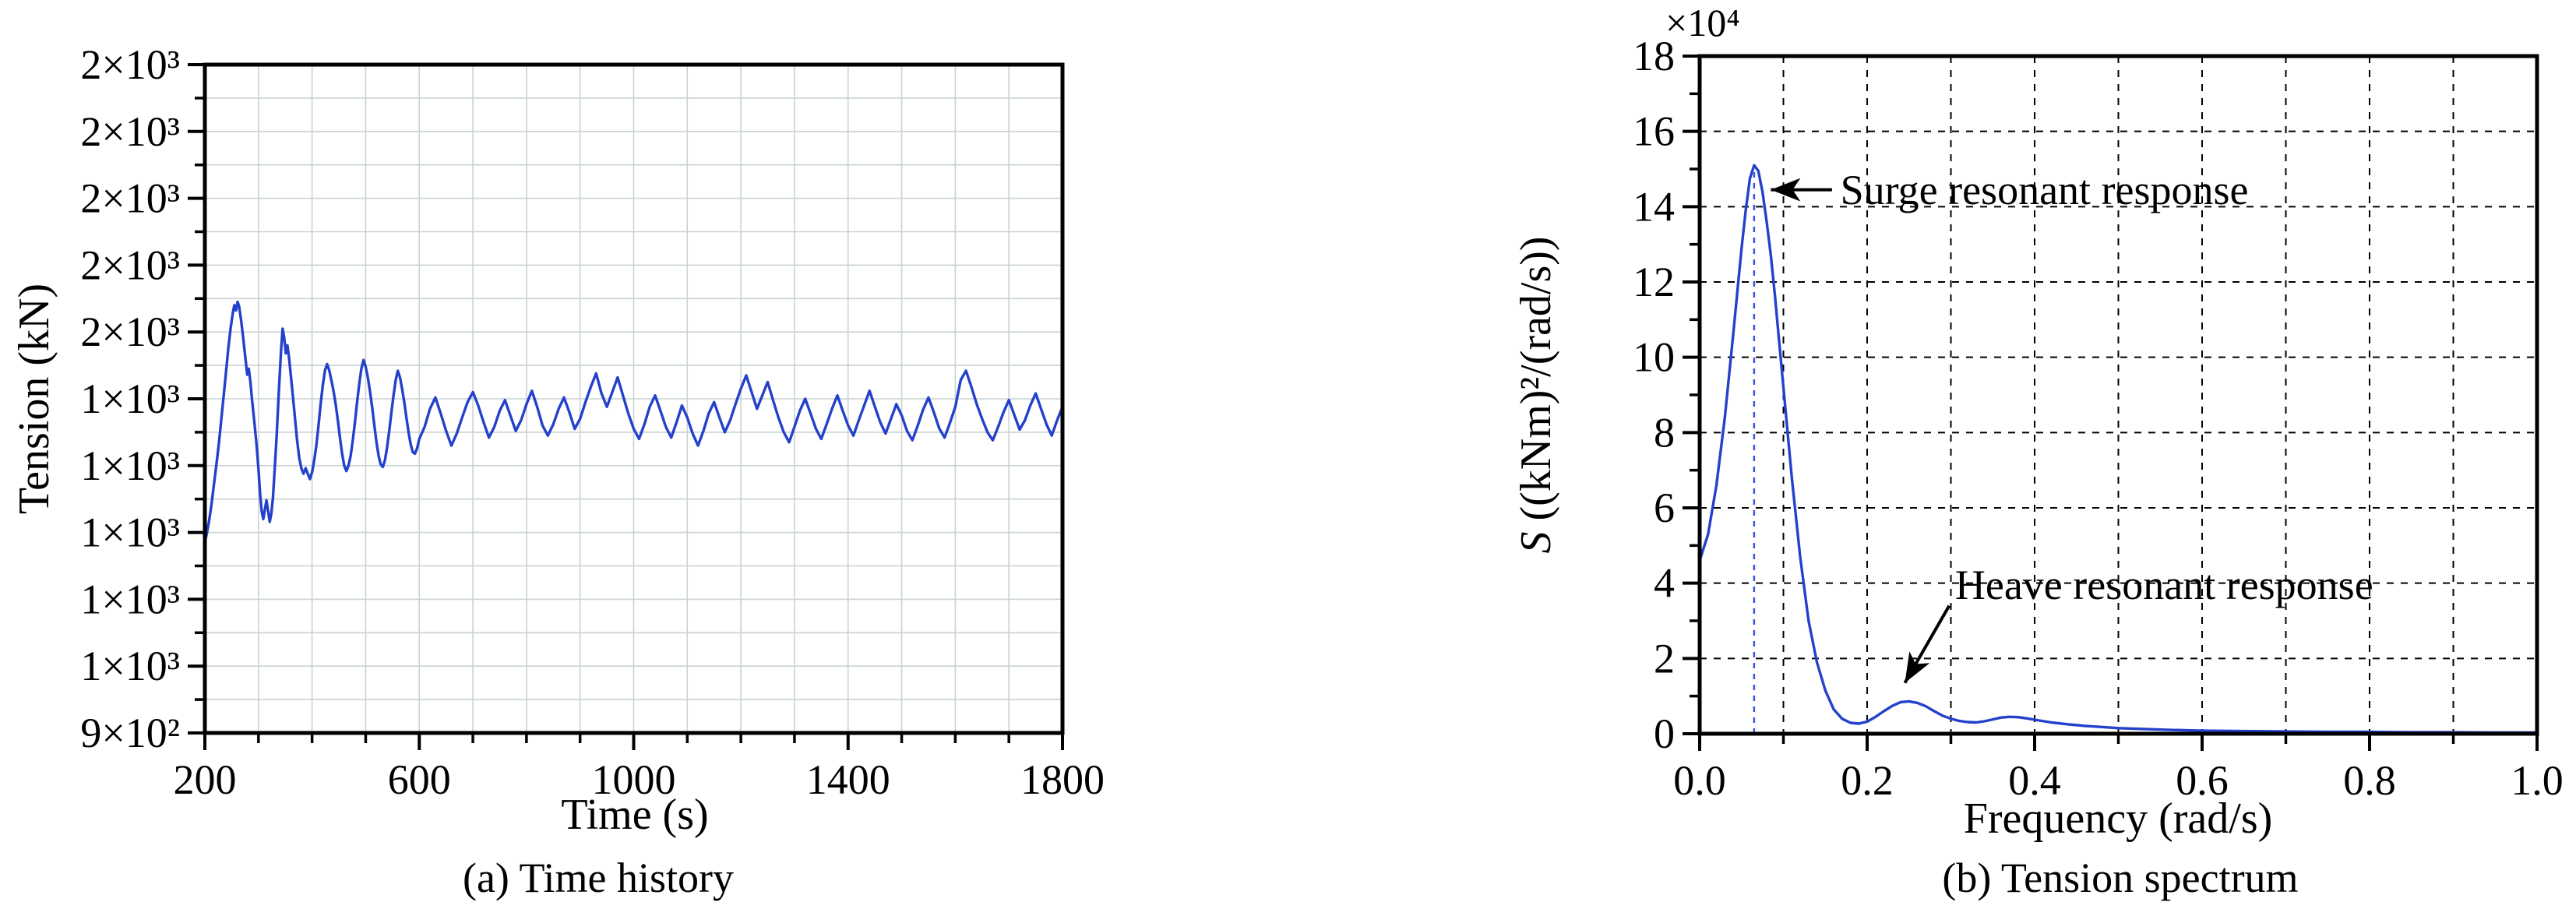 The image size is (2576, 916). Describe the element at coordinates (1703, 22) in the screenshot. I see `chart-b-y-axis-multiplier: ×10⁴` at that location.